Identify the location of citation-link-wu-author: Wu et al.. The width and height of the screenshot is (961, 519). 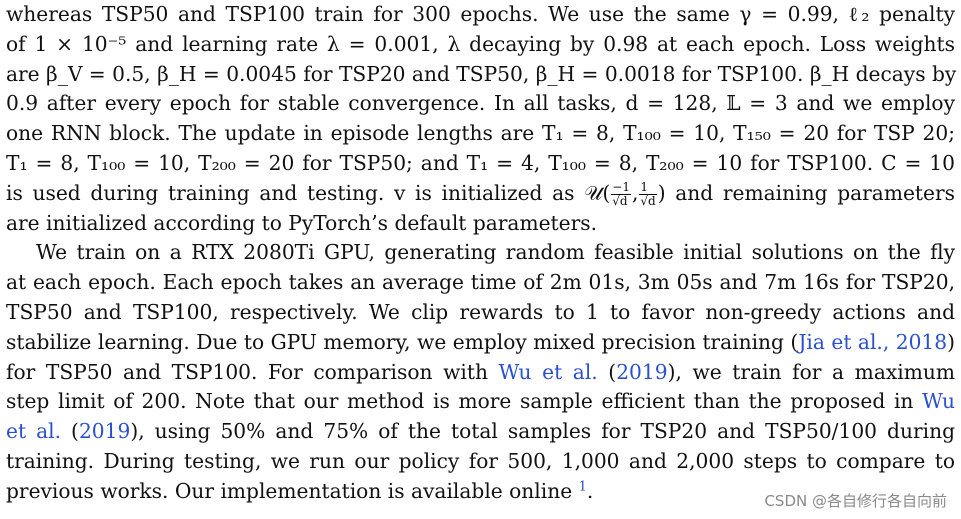
(548, 371).